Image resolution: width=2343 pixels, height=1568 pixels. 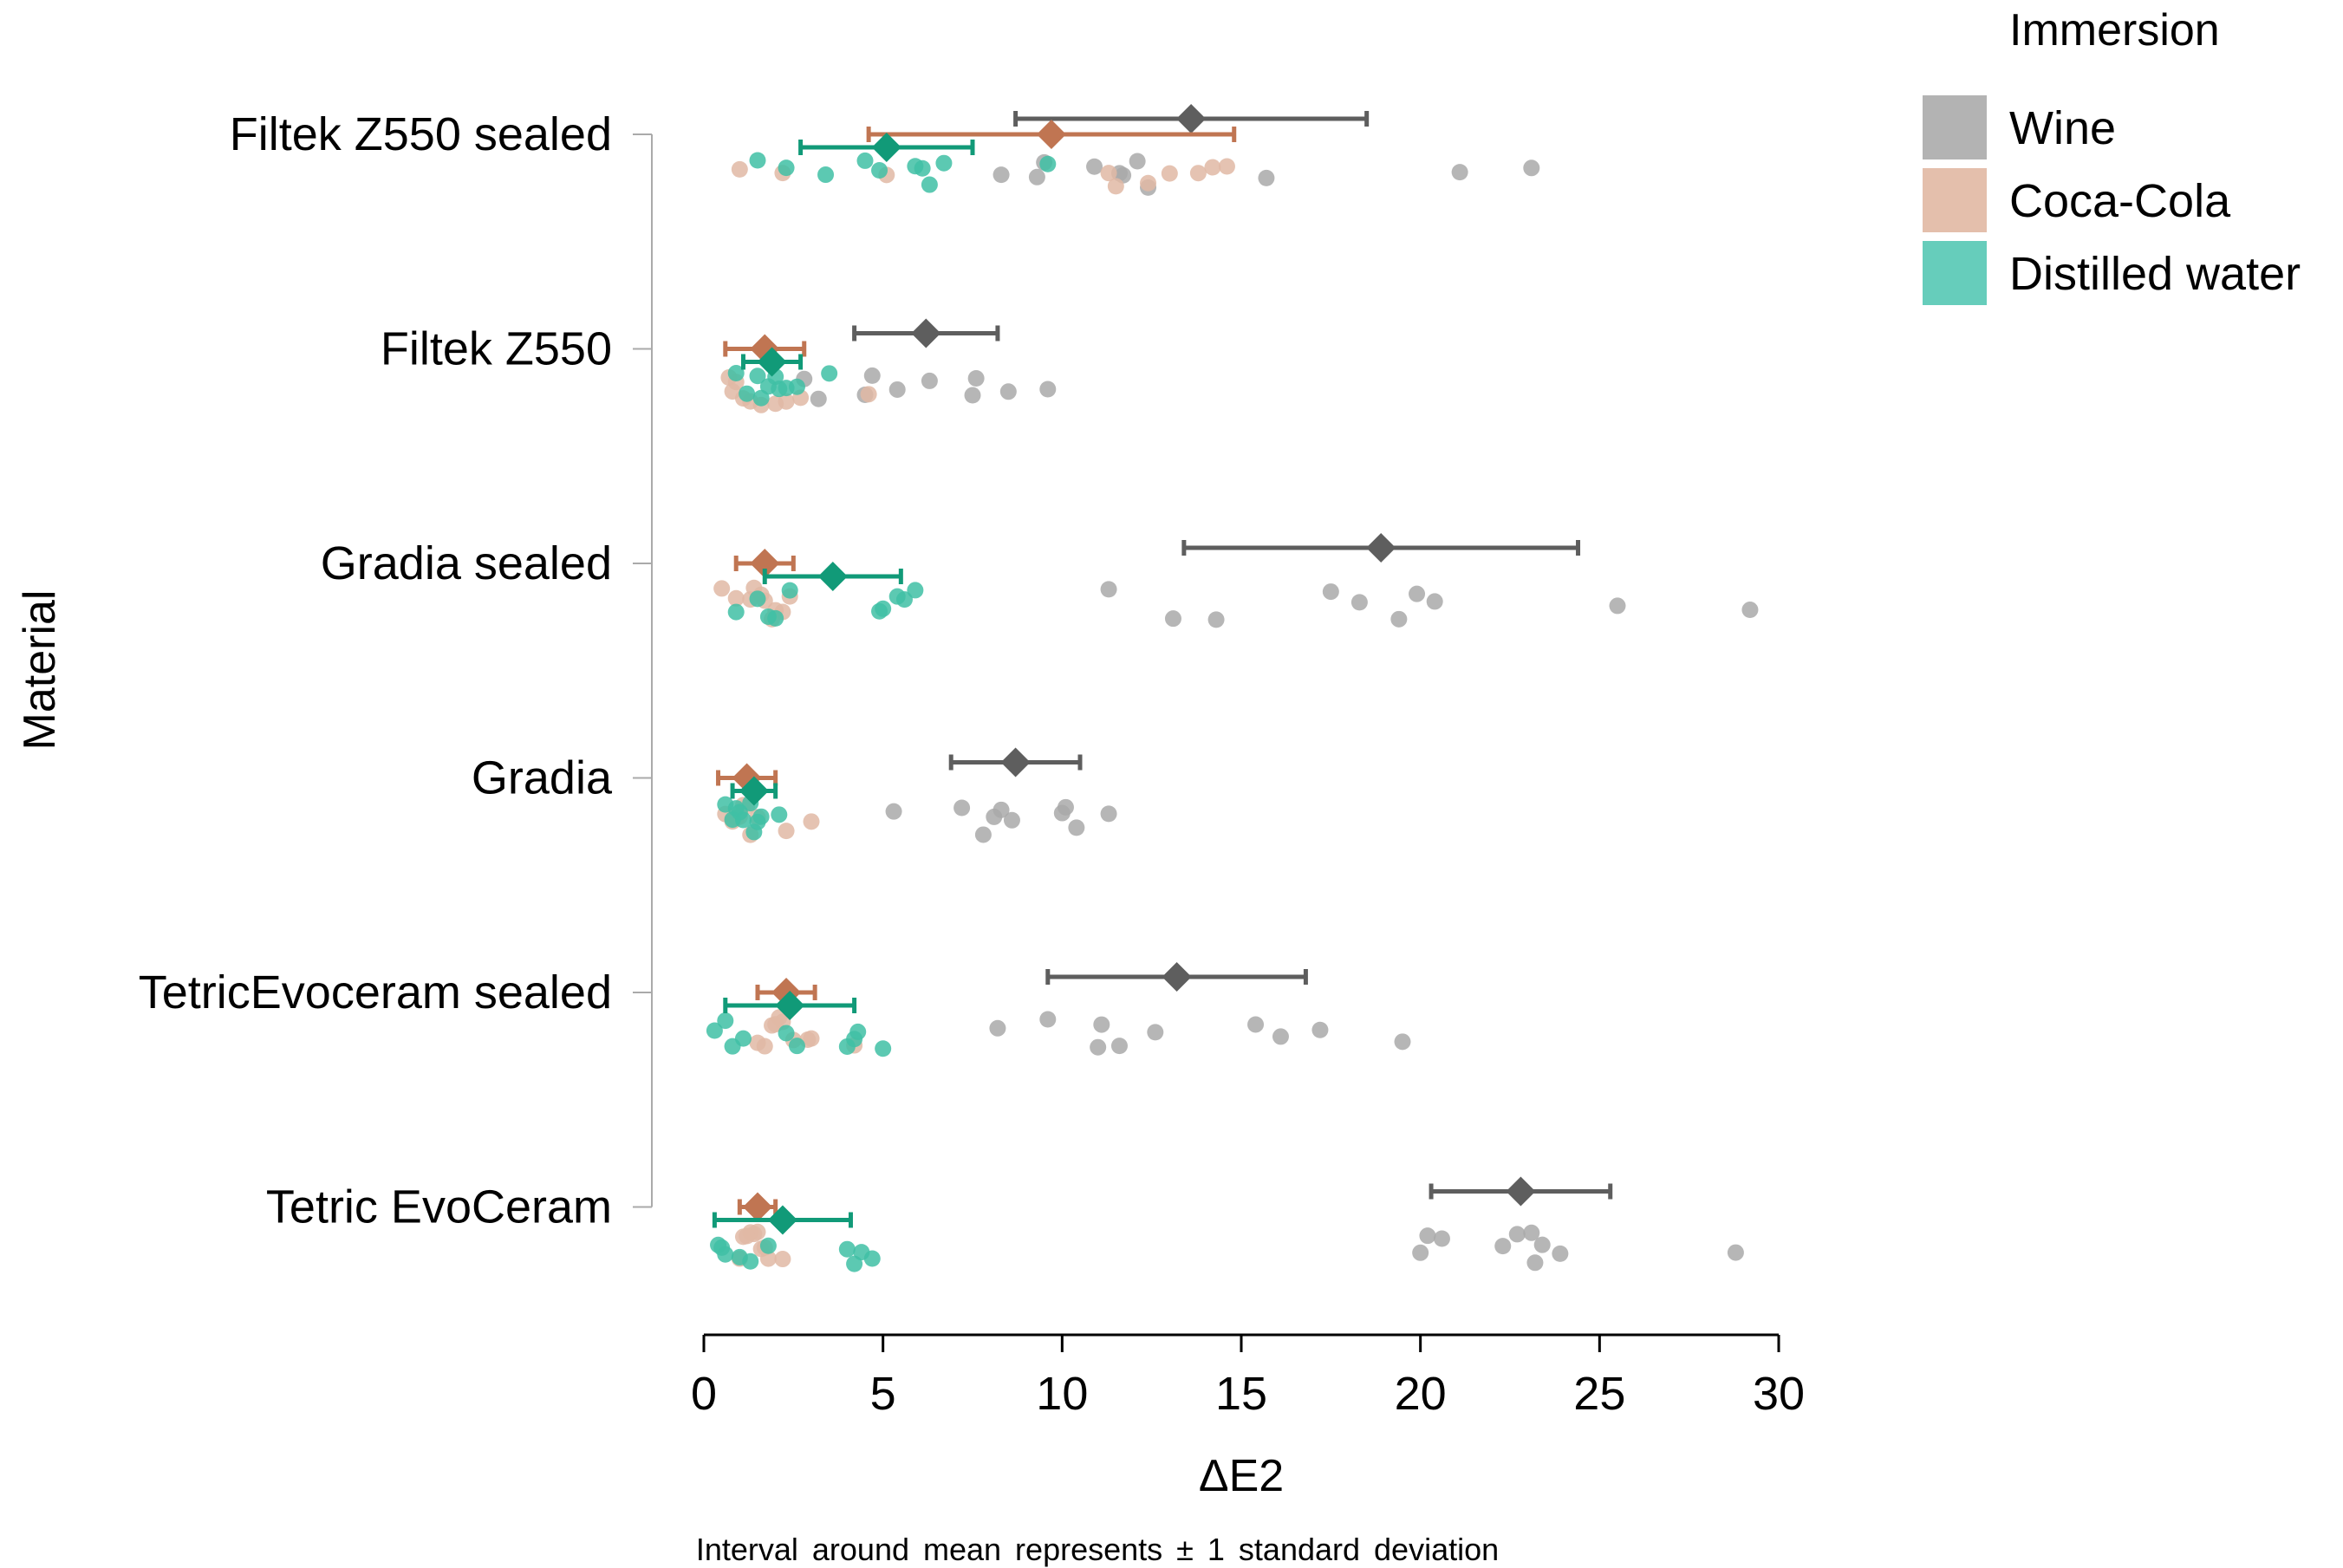 What do you see at coordinates (704, 1394) in the screenshot?
I see `x-tick-label: 0` at bounding box center [704, 1394].